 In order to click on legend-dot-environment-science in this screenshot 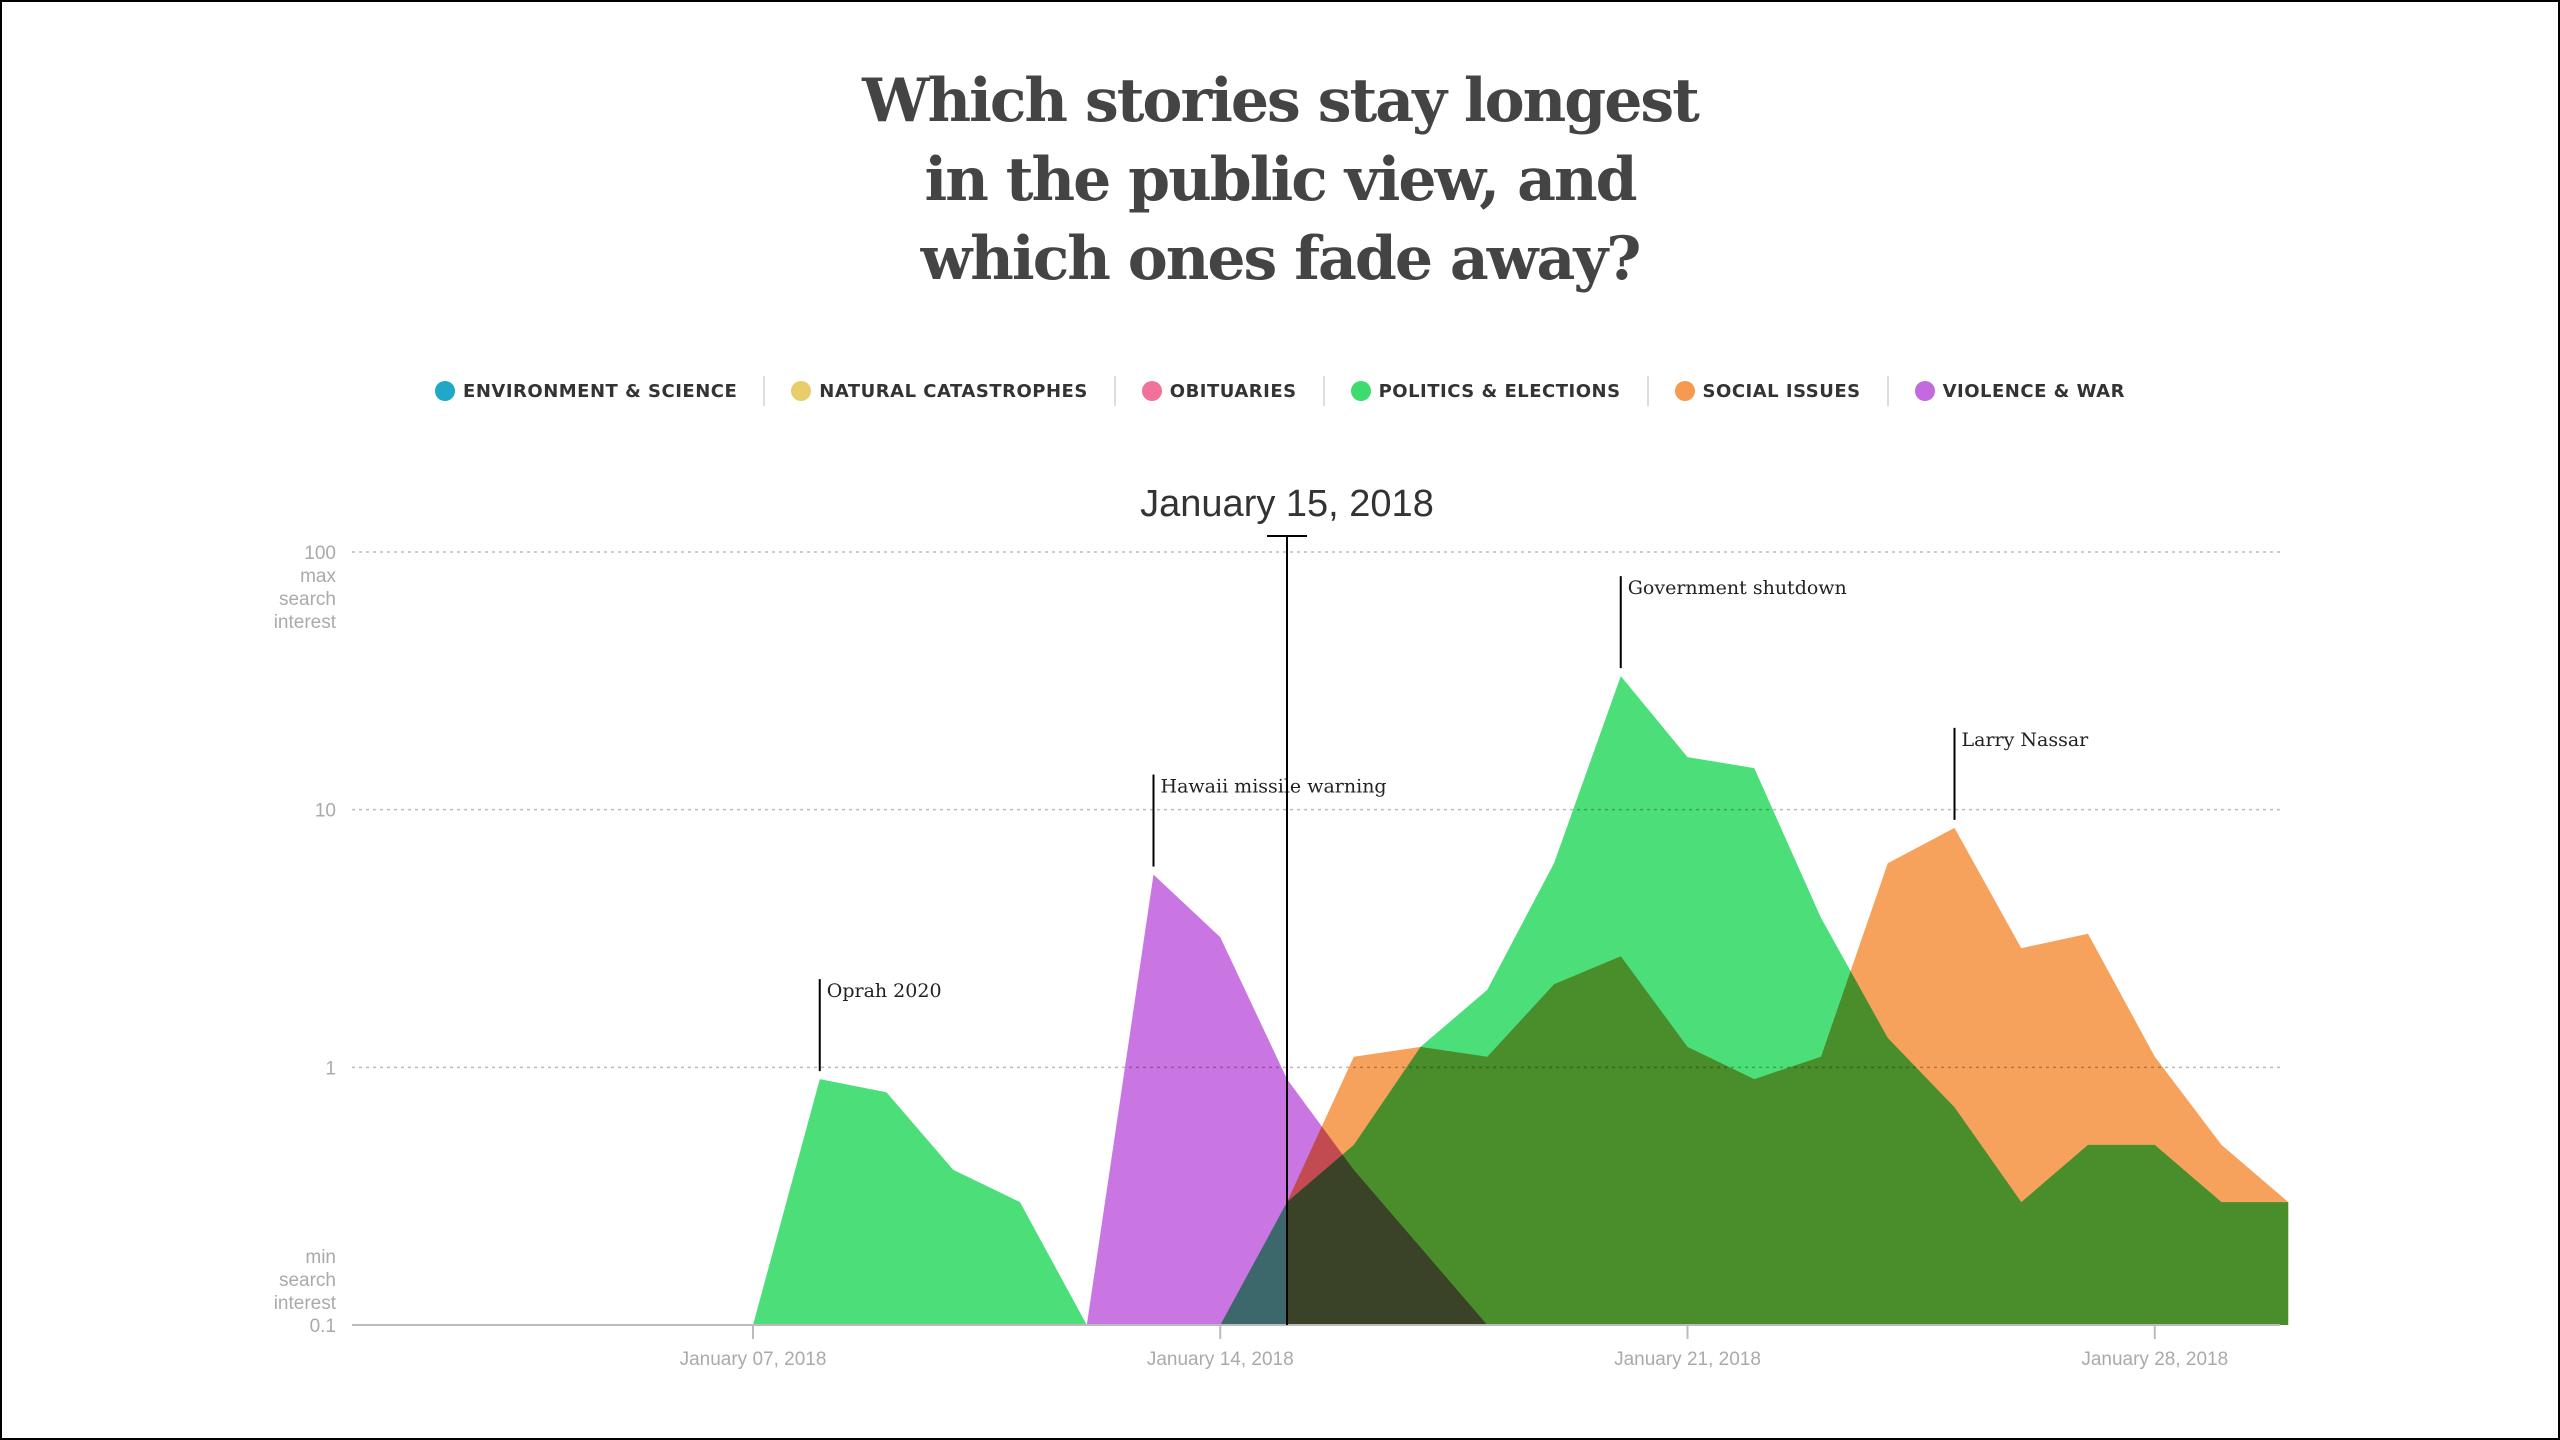, I will do `click(445, 391)`.